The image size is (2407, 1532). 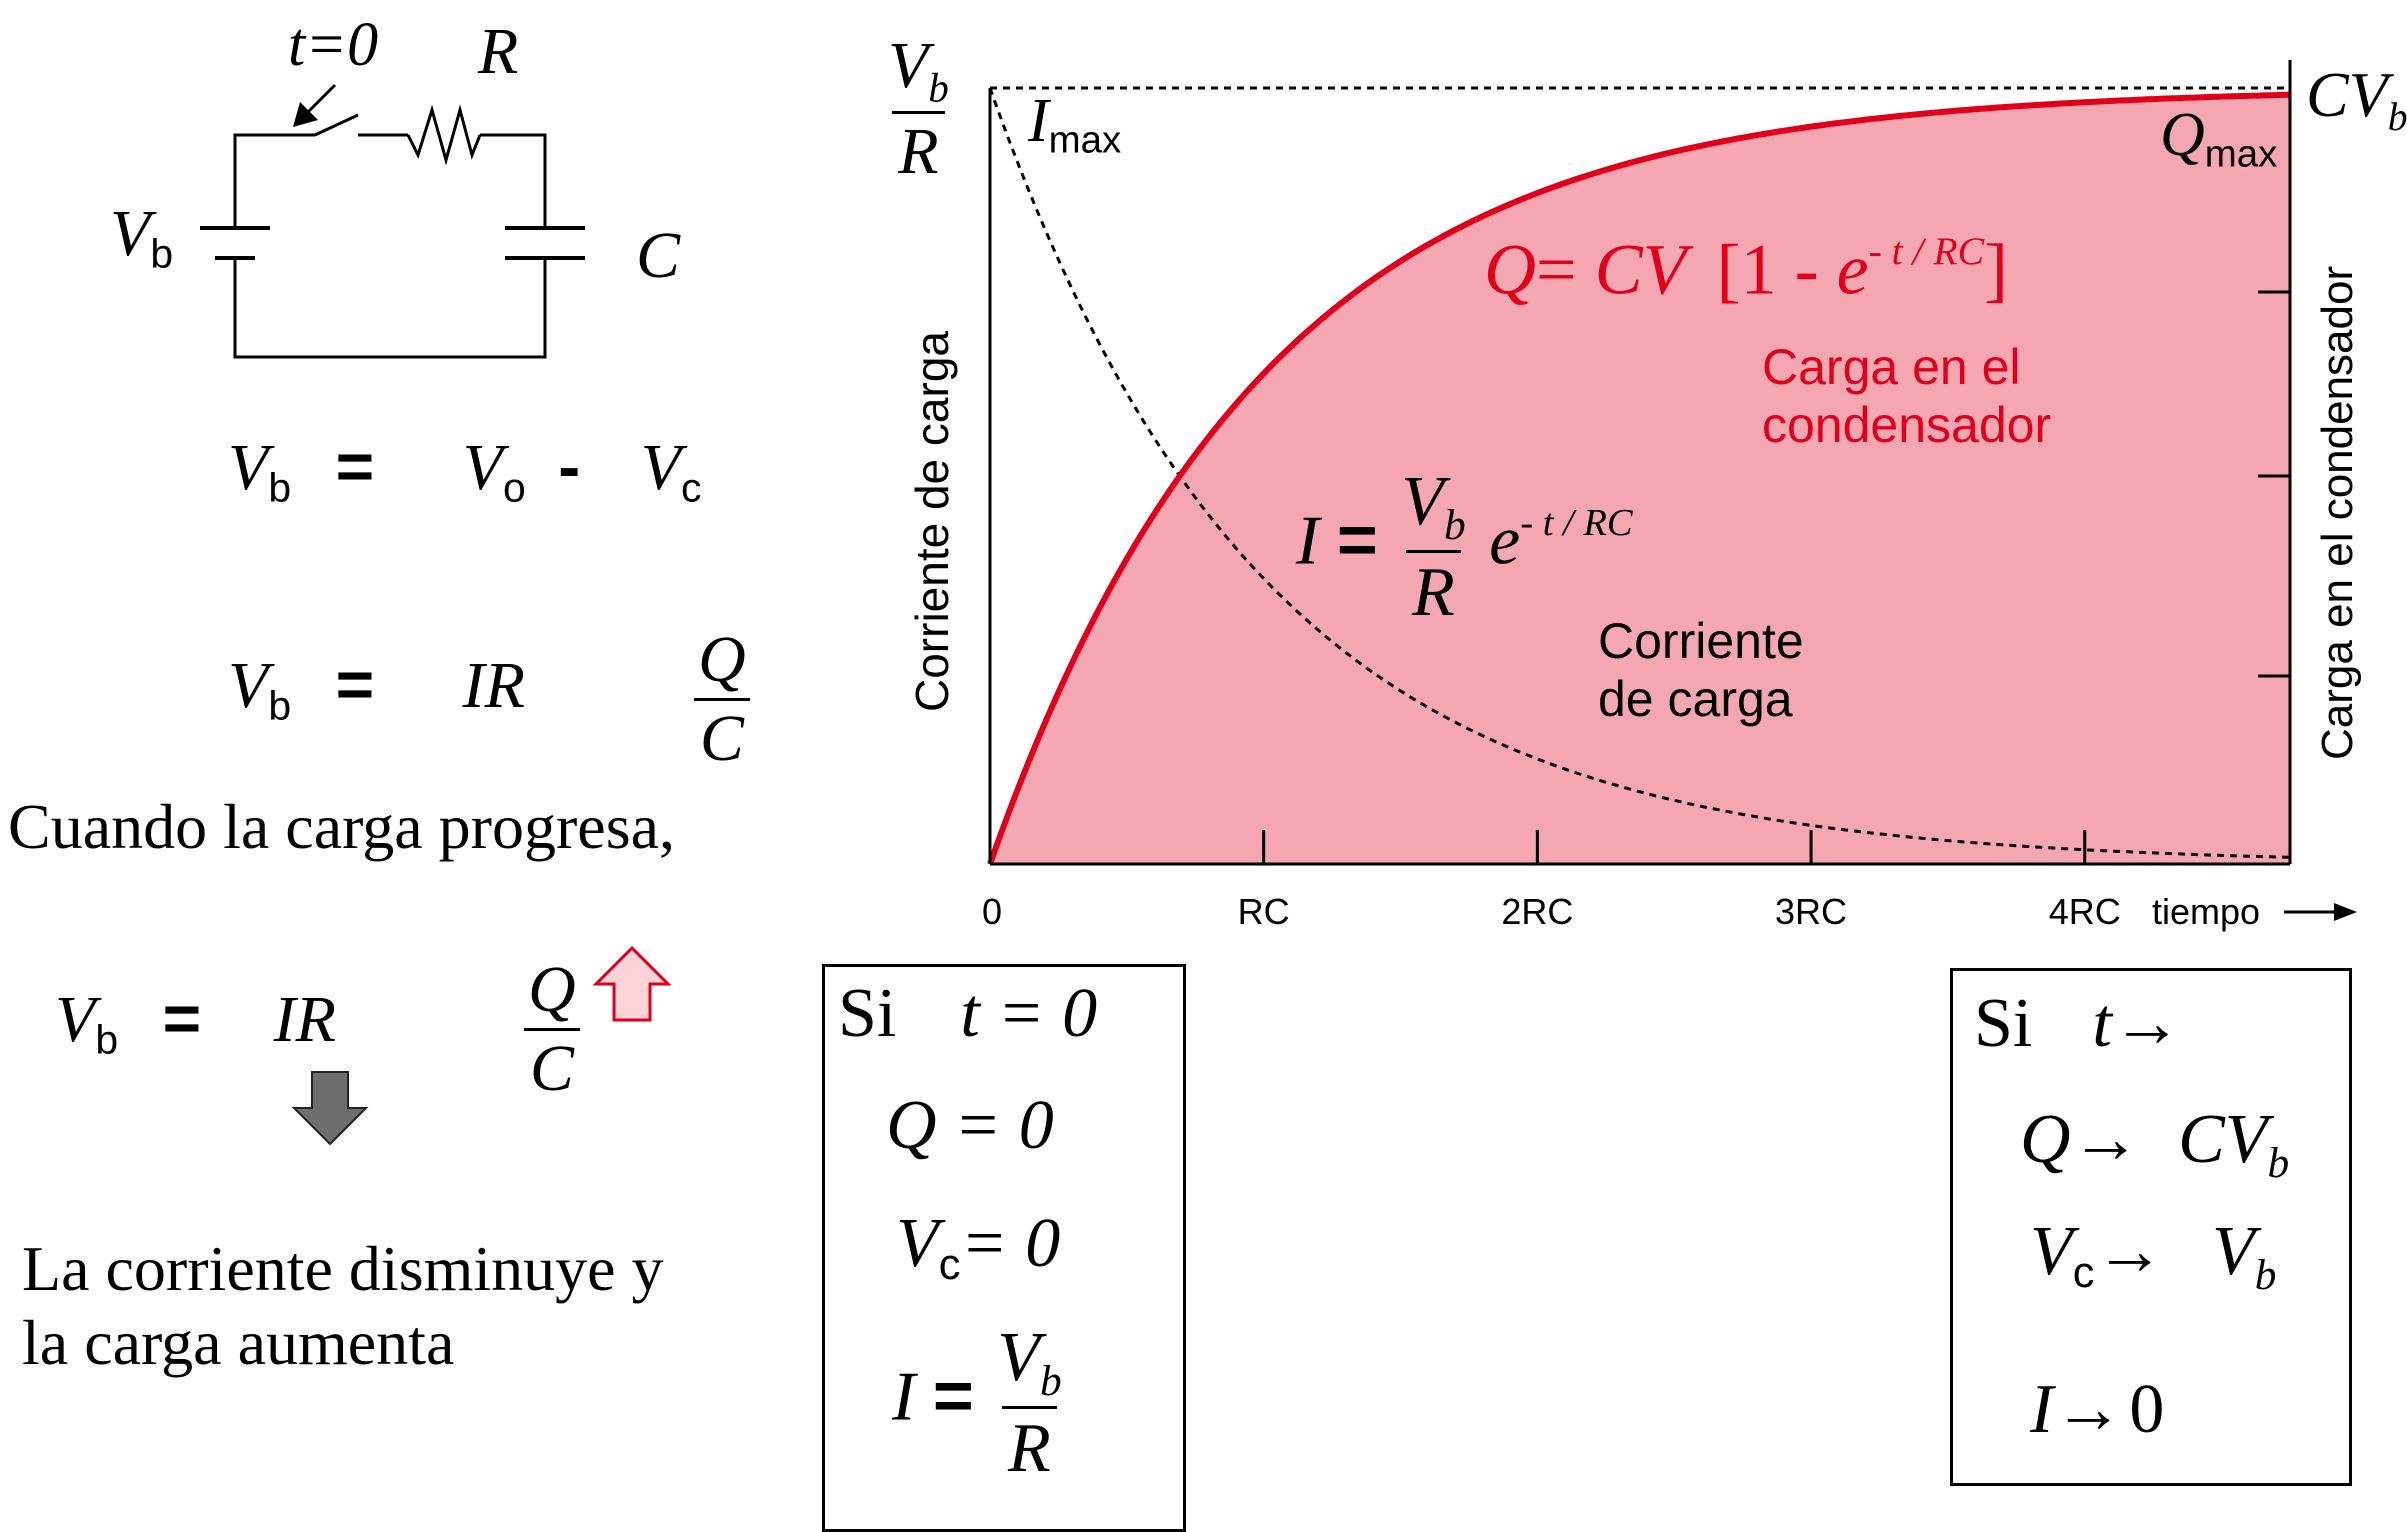 I want to click on equation-ir-qc: Vb = IR, so click(x=376, y=688).